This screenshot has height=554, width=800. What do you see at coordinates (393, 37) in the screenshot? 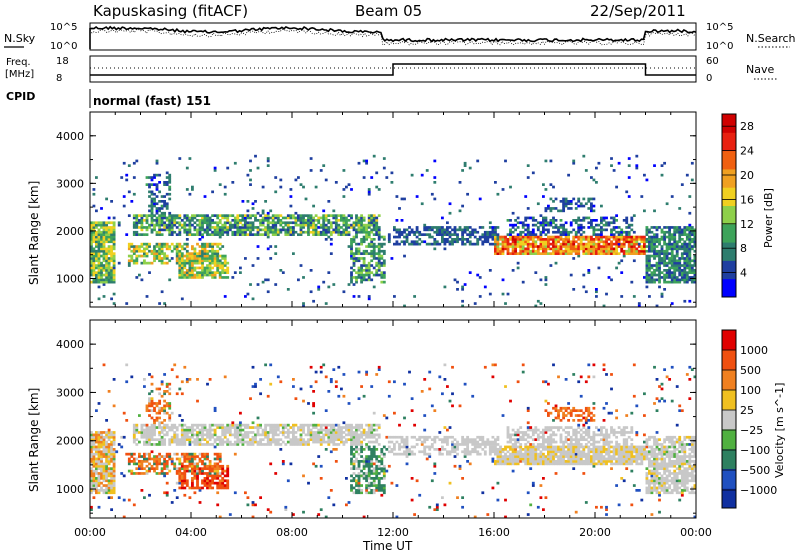
I see `noise-sky-trace` at bounding box center [393, 37].